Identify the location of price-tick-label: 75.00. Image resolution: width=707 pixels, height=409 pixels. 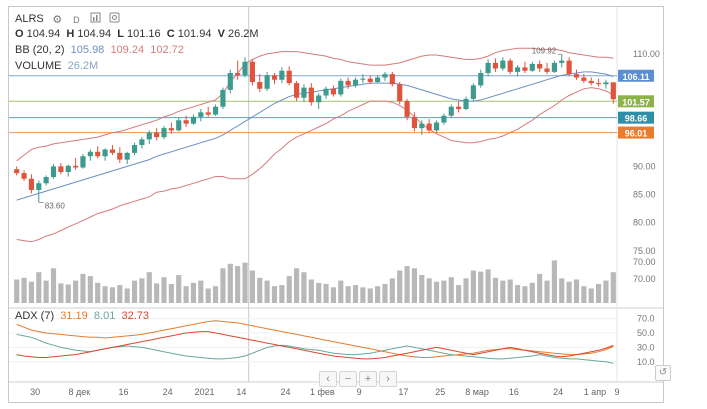
(644, 251).